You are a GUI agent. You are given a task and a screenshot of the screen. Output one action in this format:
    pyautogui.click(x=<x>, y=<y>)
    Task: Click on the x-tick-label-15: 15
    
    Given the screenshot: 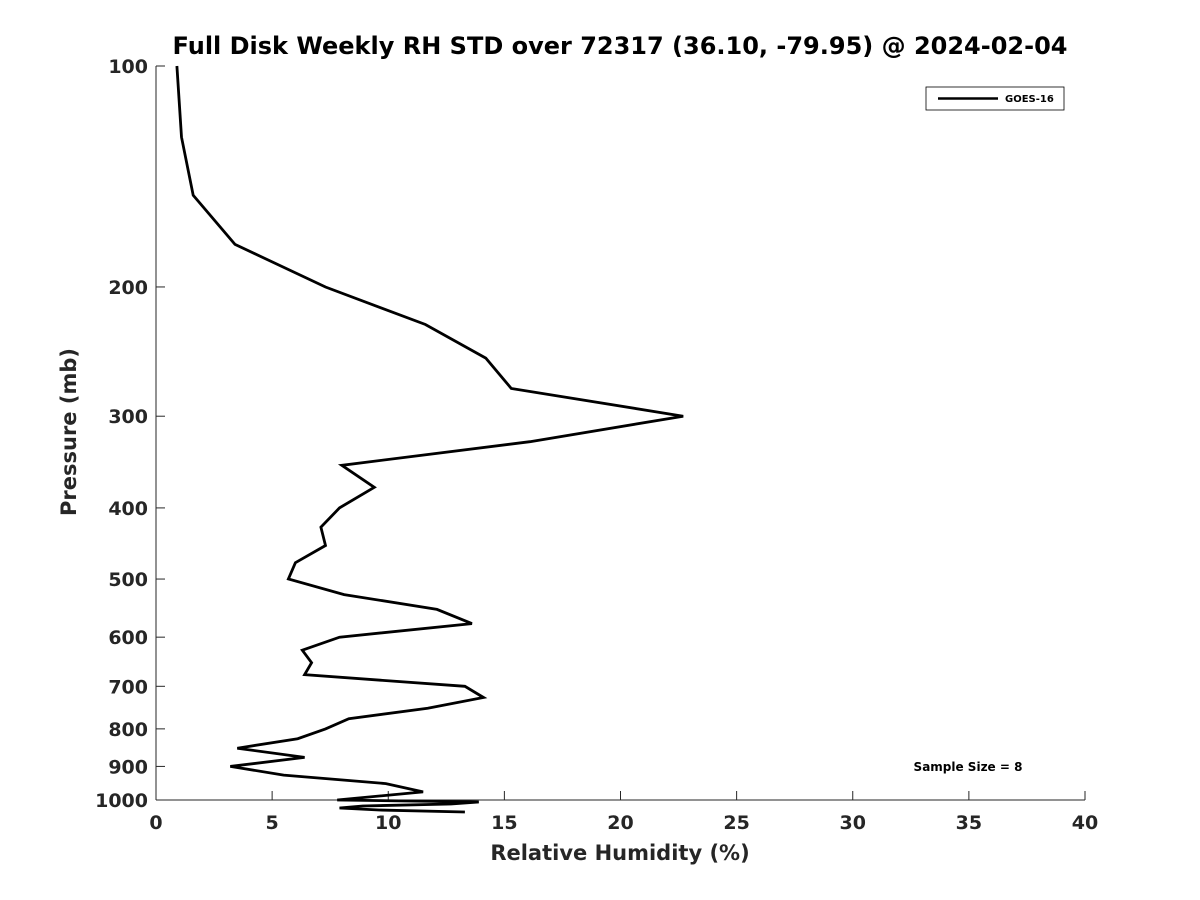 What is the action you would take?
    pyautogui.click(x=504, y=823)
    